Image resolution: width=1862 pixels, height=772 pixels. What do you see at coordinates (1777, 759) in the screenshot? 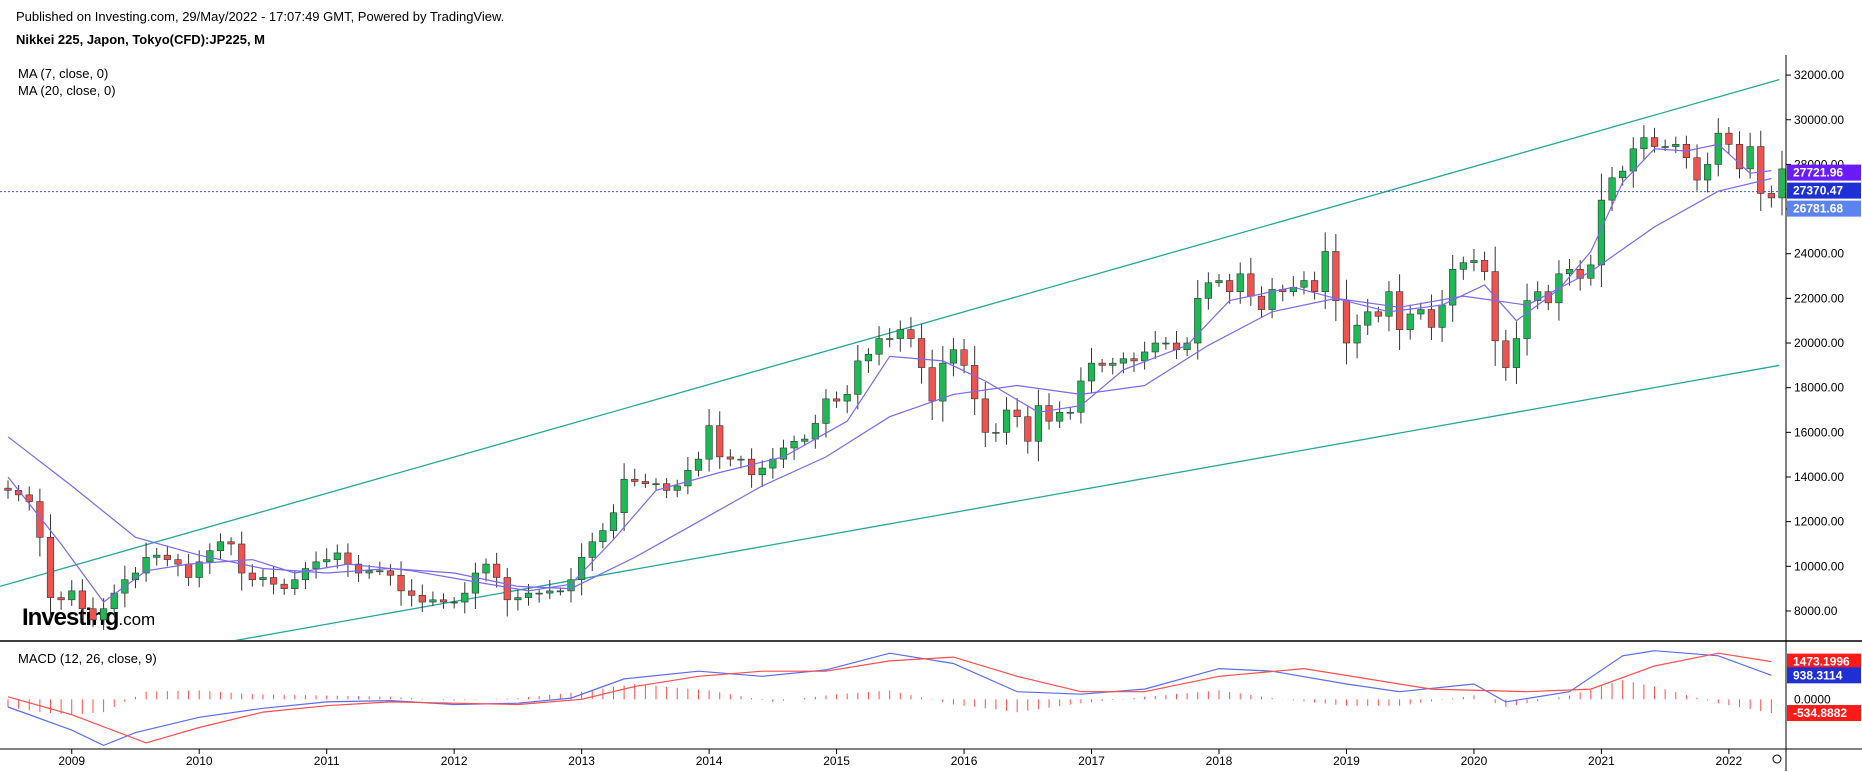
I see `settings-icon` at bounding box center [1777, 759].